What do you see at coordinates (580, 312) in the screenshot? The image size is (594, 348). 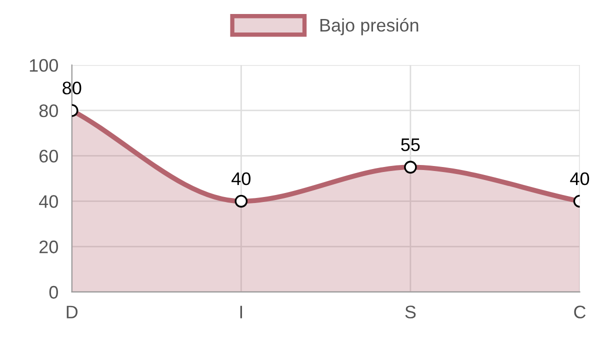 I see `x-tick-label: C` at bounding box center [580, 312].